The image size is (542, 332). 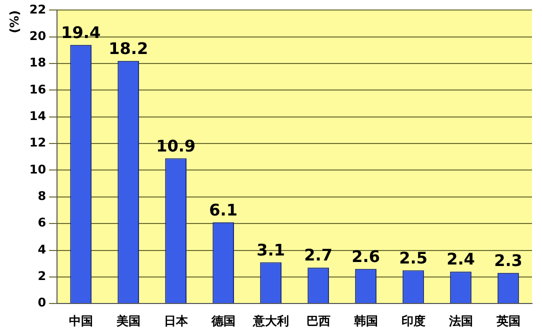 I want to click on y-tick-label: 4, so click(x=42, y=249).